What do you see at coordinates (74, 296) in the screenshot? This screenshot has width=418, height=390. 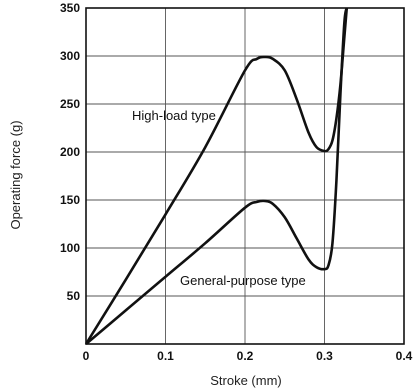 I see `y-tick-label: 50` at bounding box center [74, 296].